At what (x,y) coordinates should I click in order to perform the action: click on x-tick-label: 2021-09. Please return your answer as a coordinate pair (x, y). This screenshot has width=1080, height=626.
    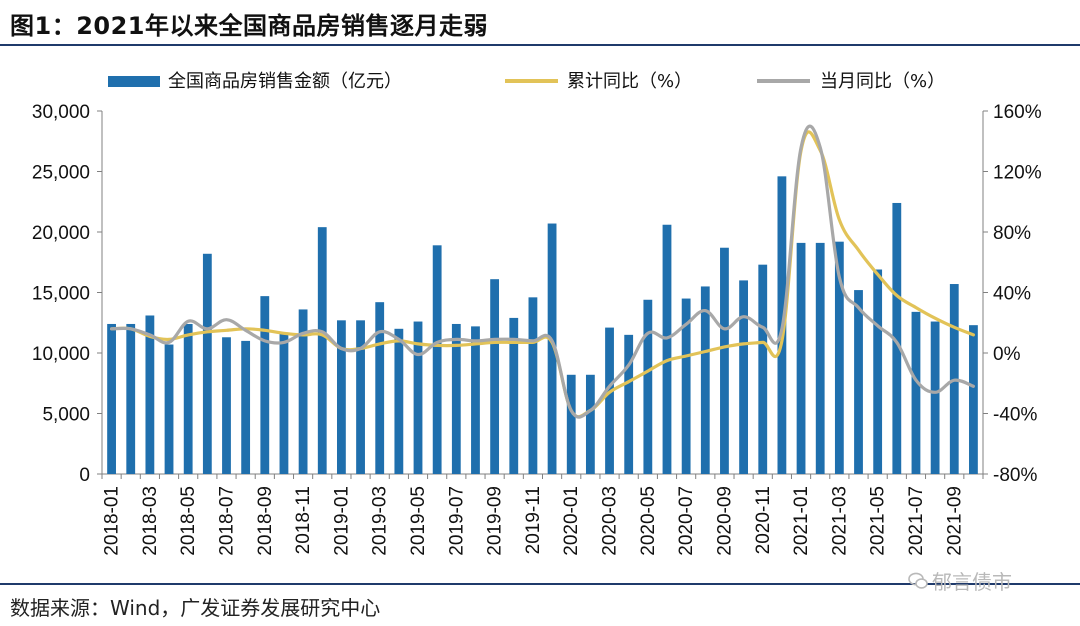
    Looking at the image, I should click on (954, 521).